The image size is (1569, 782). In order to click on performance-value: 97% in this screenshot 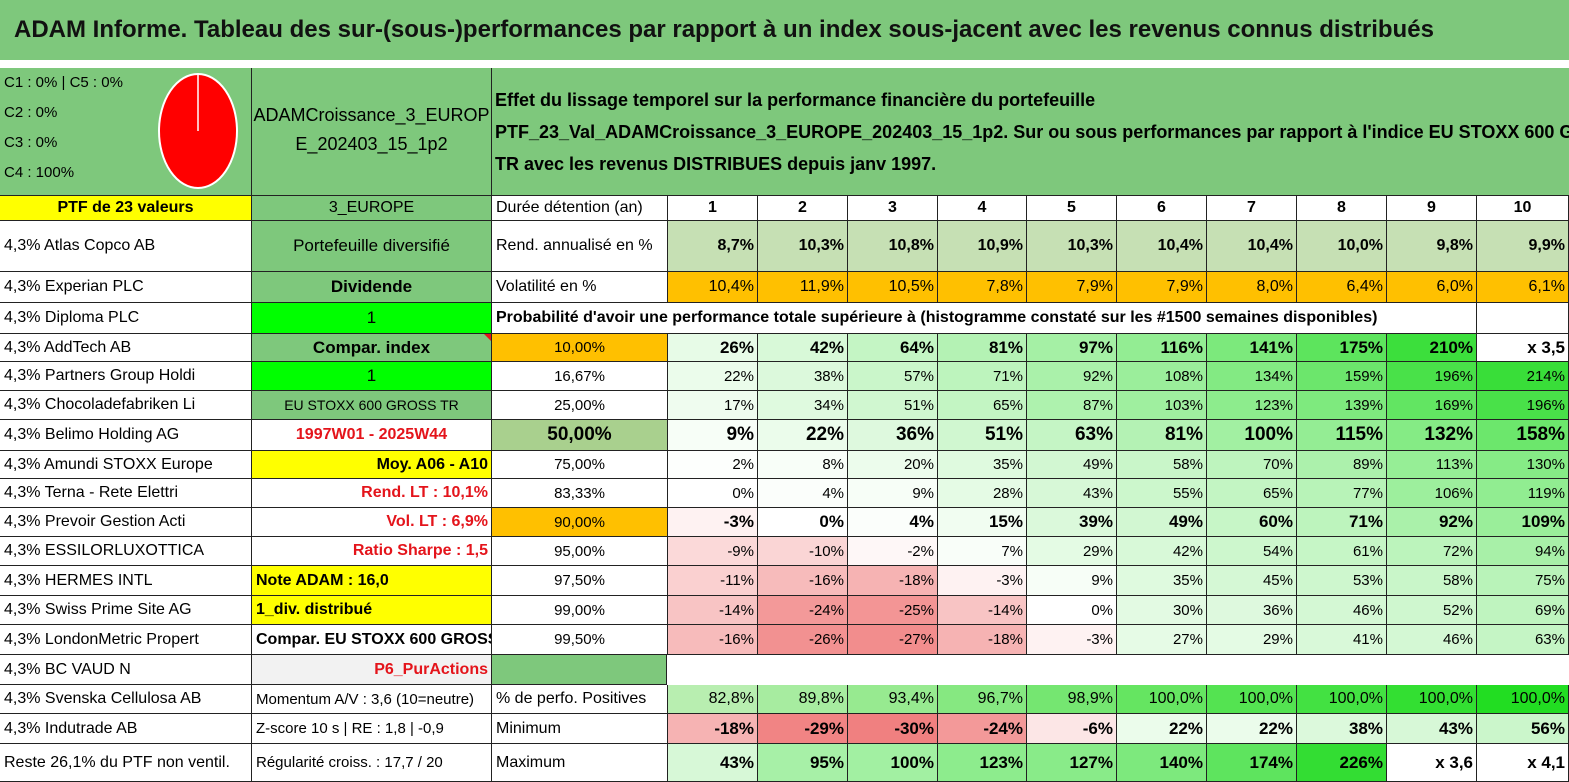, I will do `click(1072, 348)`.